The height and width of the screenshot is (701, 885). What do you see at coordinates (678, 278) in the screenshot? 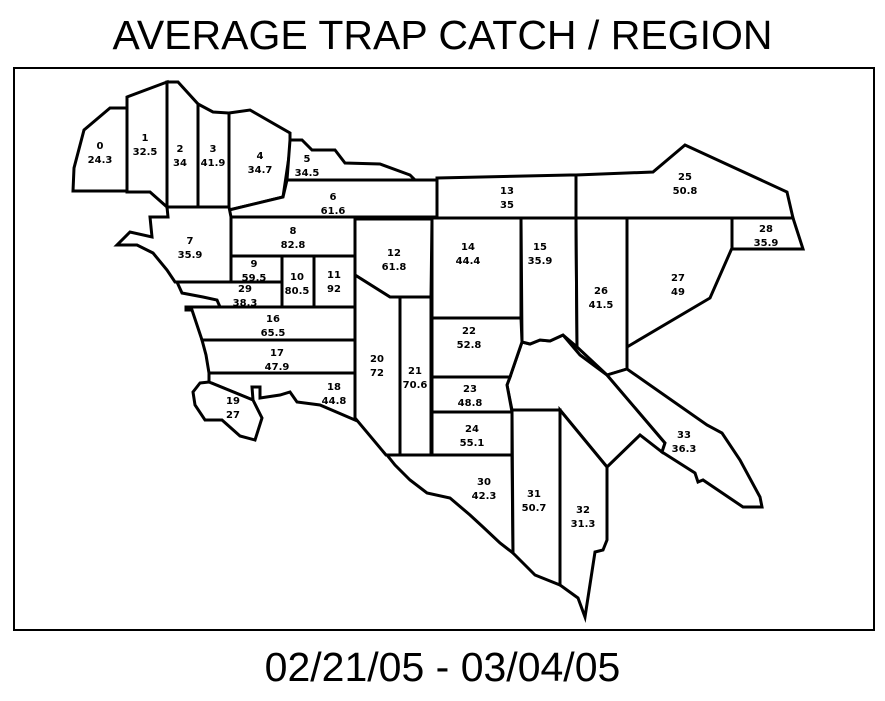
I see `region-id-label: 27` at bounding box center [678, 278].